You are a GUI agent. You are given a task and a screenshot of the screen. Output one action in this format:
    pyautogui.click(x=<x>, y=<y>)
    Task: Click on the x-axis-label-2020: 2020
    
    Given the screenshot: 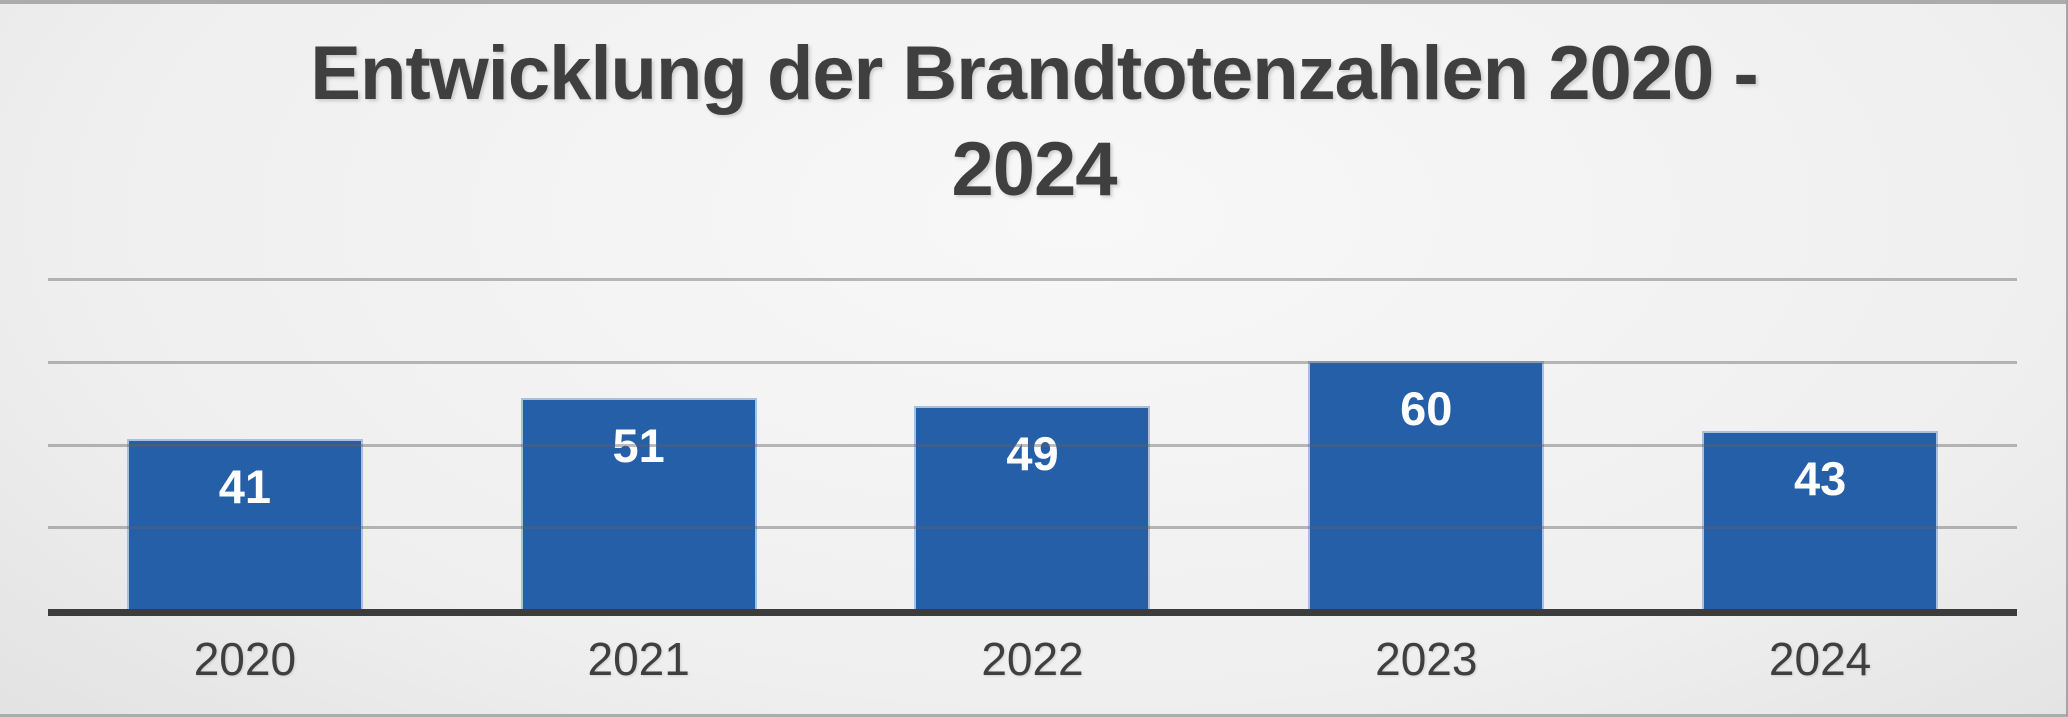 What is the action you would take?
    pyautogui.click(x=245, y=659)
    